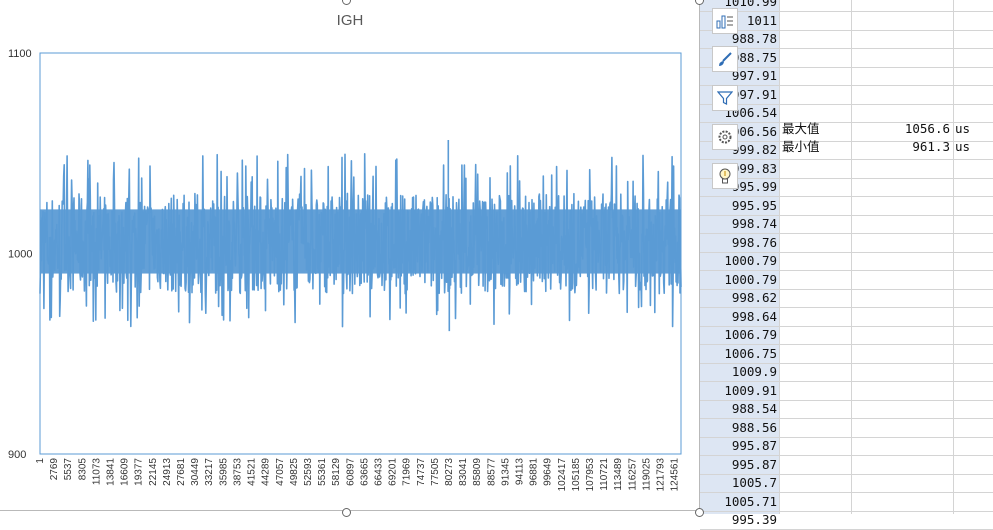  I want to click on cell-b-value: 1006.79, so click(750, 334).